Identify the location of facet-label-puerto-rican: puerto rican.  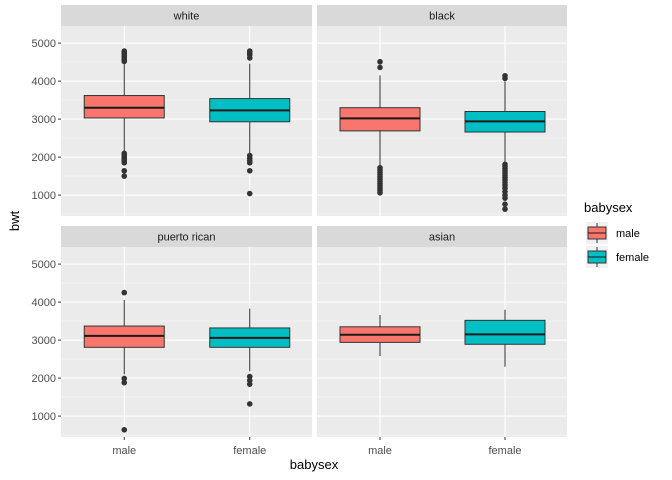
(186, 238).